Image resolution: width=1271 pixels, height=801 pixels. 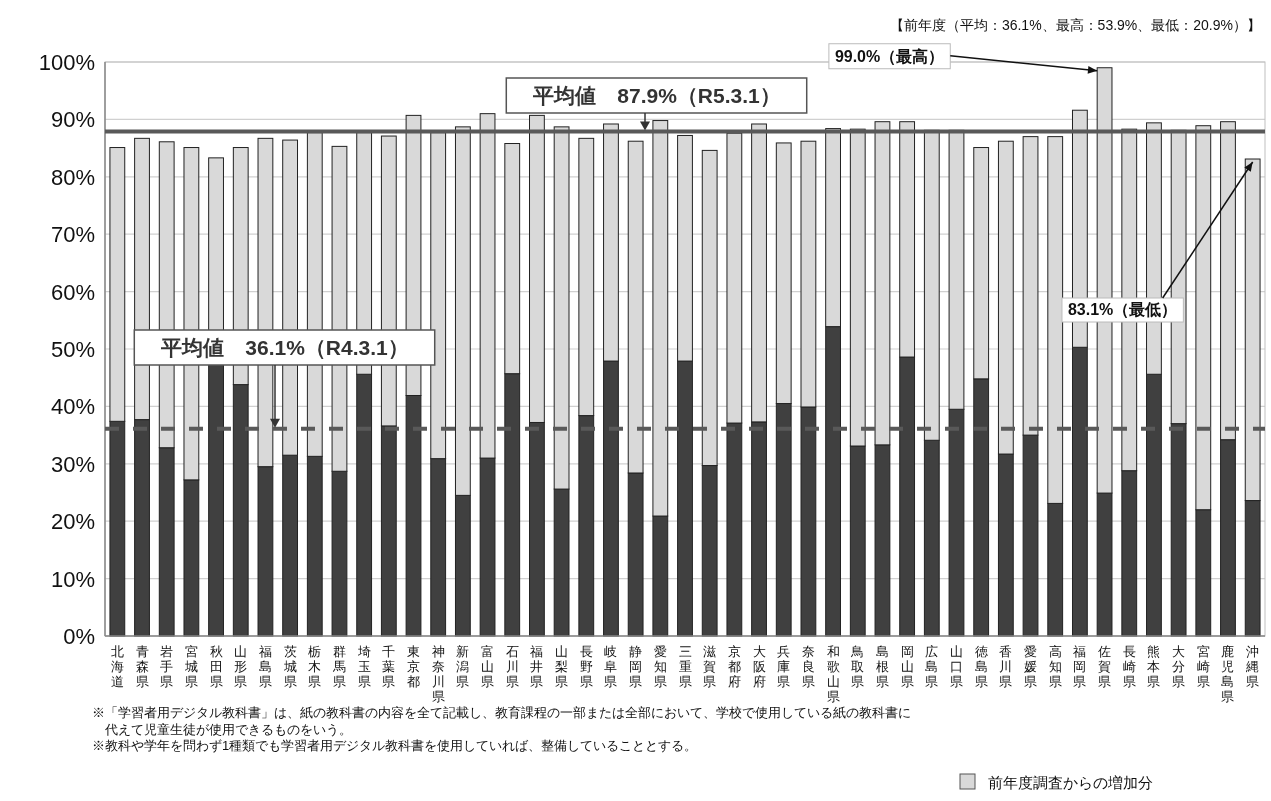 I want to click on x-tick-label: 佐賀県, so click(x=1105, y=666).